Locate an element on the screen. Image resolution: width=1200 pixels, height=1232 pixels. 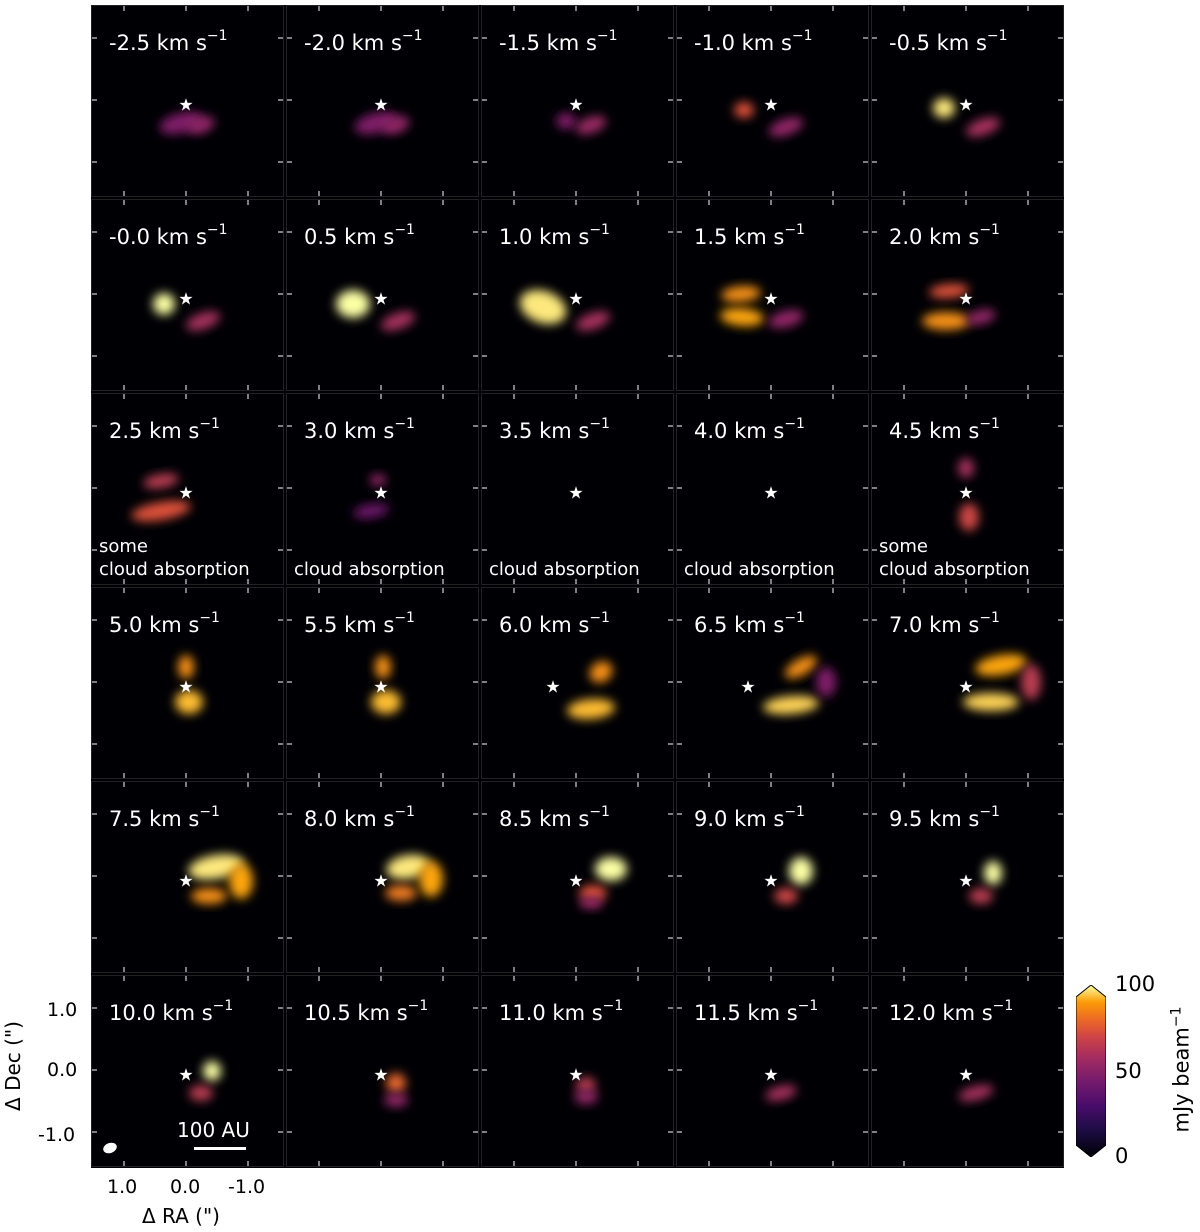
channel-panel: 2.5 km s−1 ★ some cloud absorption is located at coordinates (187, 489).